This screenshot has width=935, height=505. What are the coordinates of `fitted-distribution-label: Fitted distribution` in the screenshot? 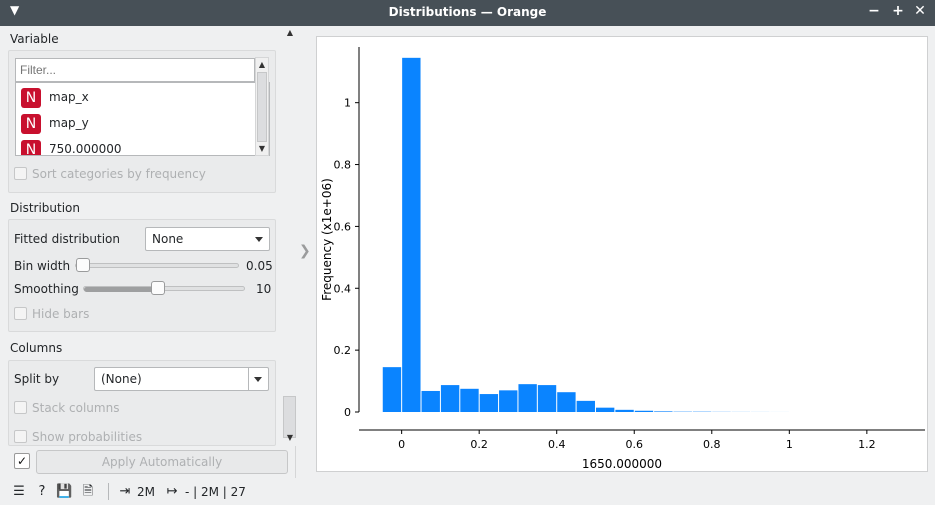 It's located at (67, 239).